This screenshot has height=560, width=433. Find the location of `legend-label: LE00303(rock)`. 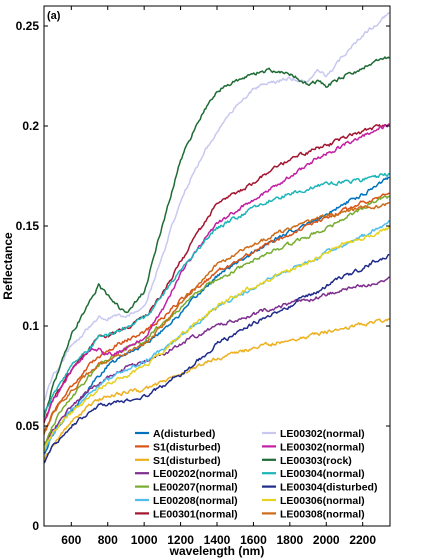

legend-label: LE00303(rock) is located at coordinates (316, 461).